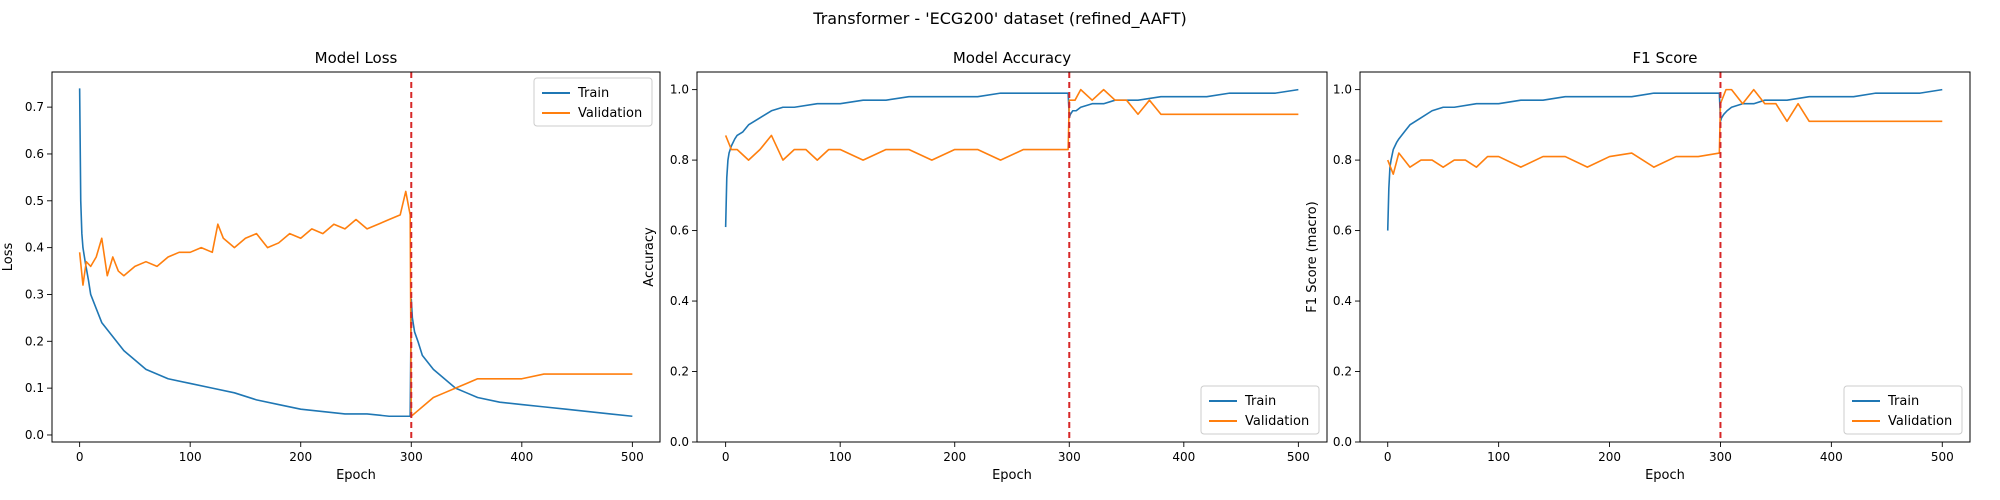  I want to click on y-tick-label: 0.1, so click(34, 388).